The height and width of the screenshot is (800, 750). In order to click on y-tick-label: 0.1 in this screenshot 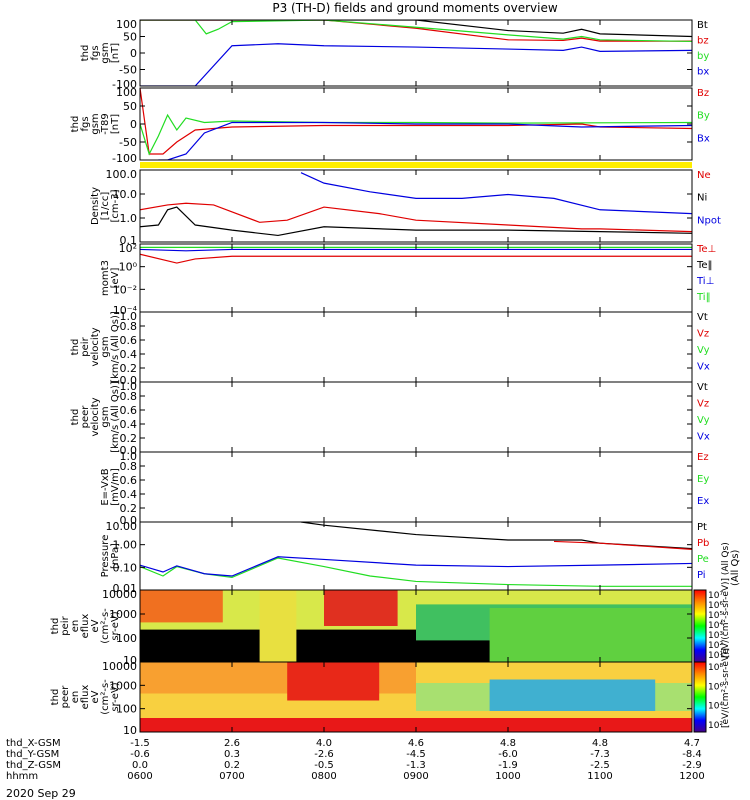, I will do `click(129, 240)`.